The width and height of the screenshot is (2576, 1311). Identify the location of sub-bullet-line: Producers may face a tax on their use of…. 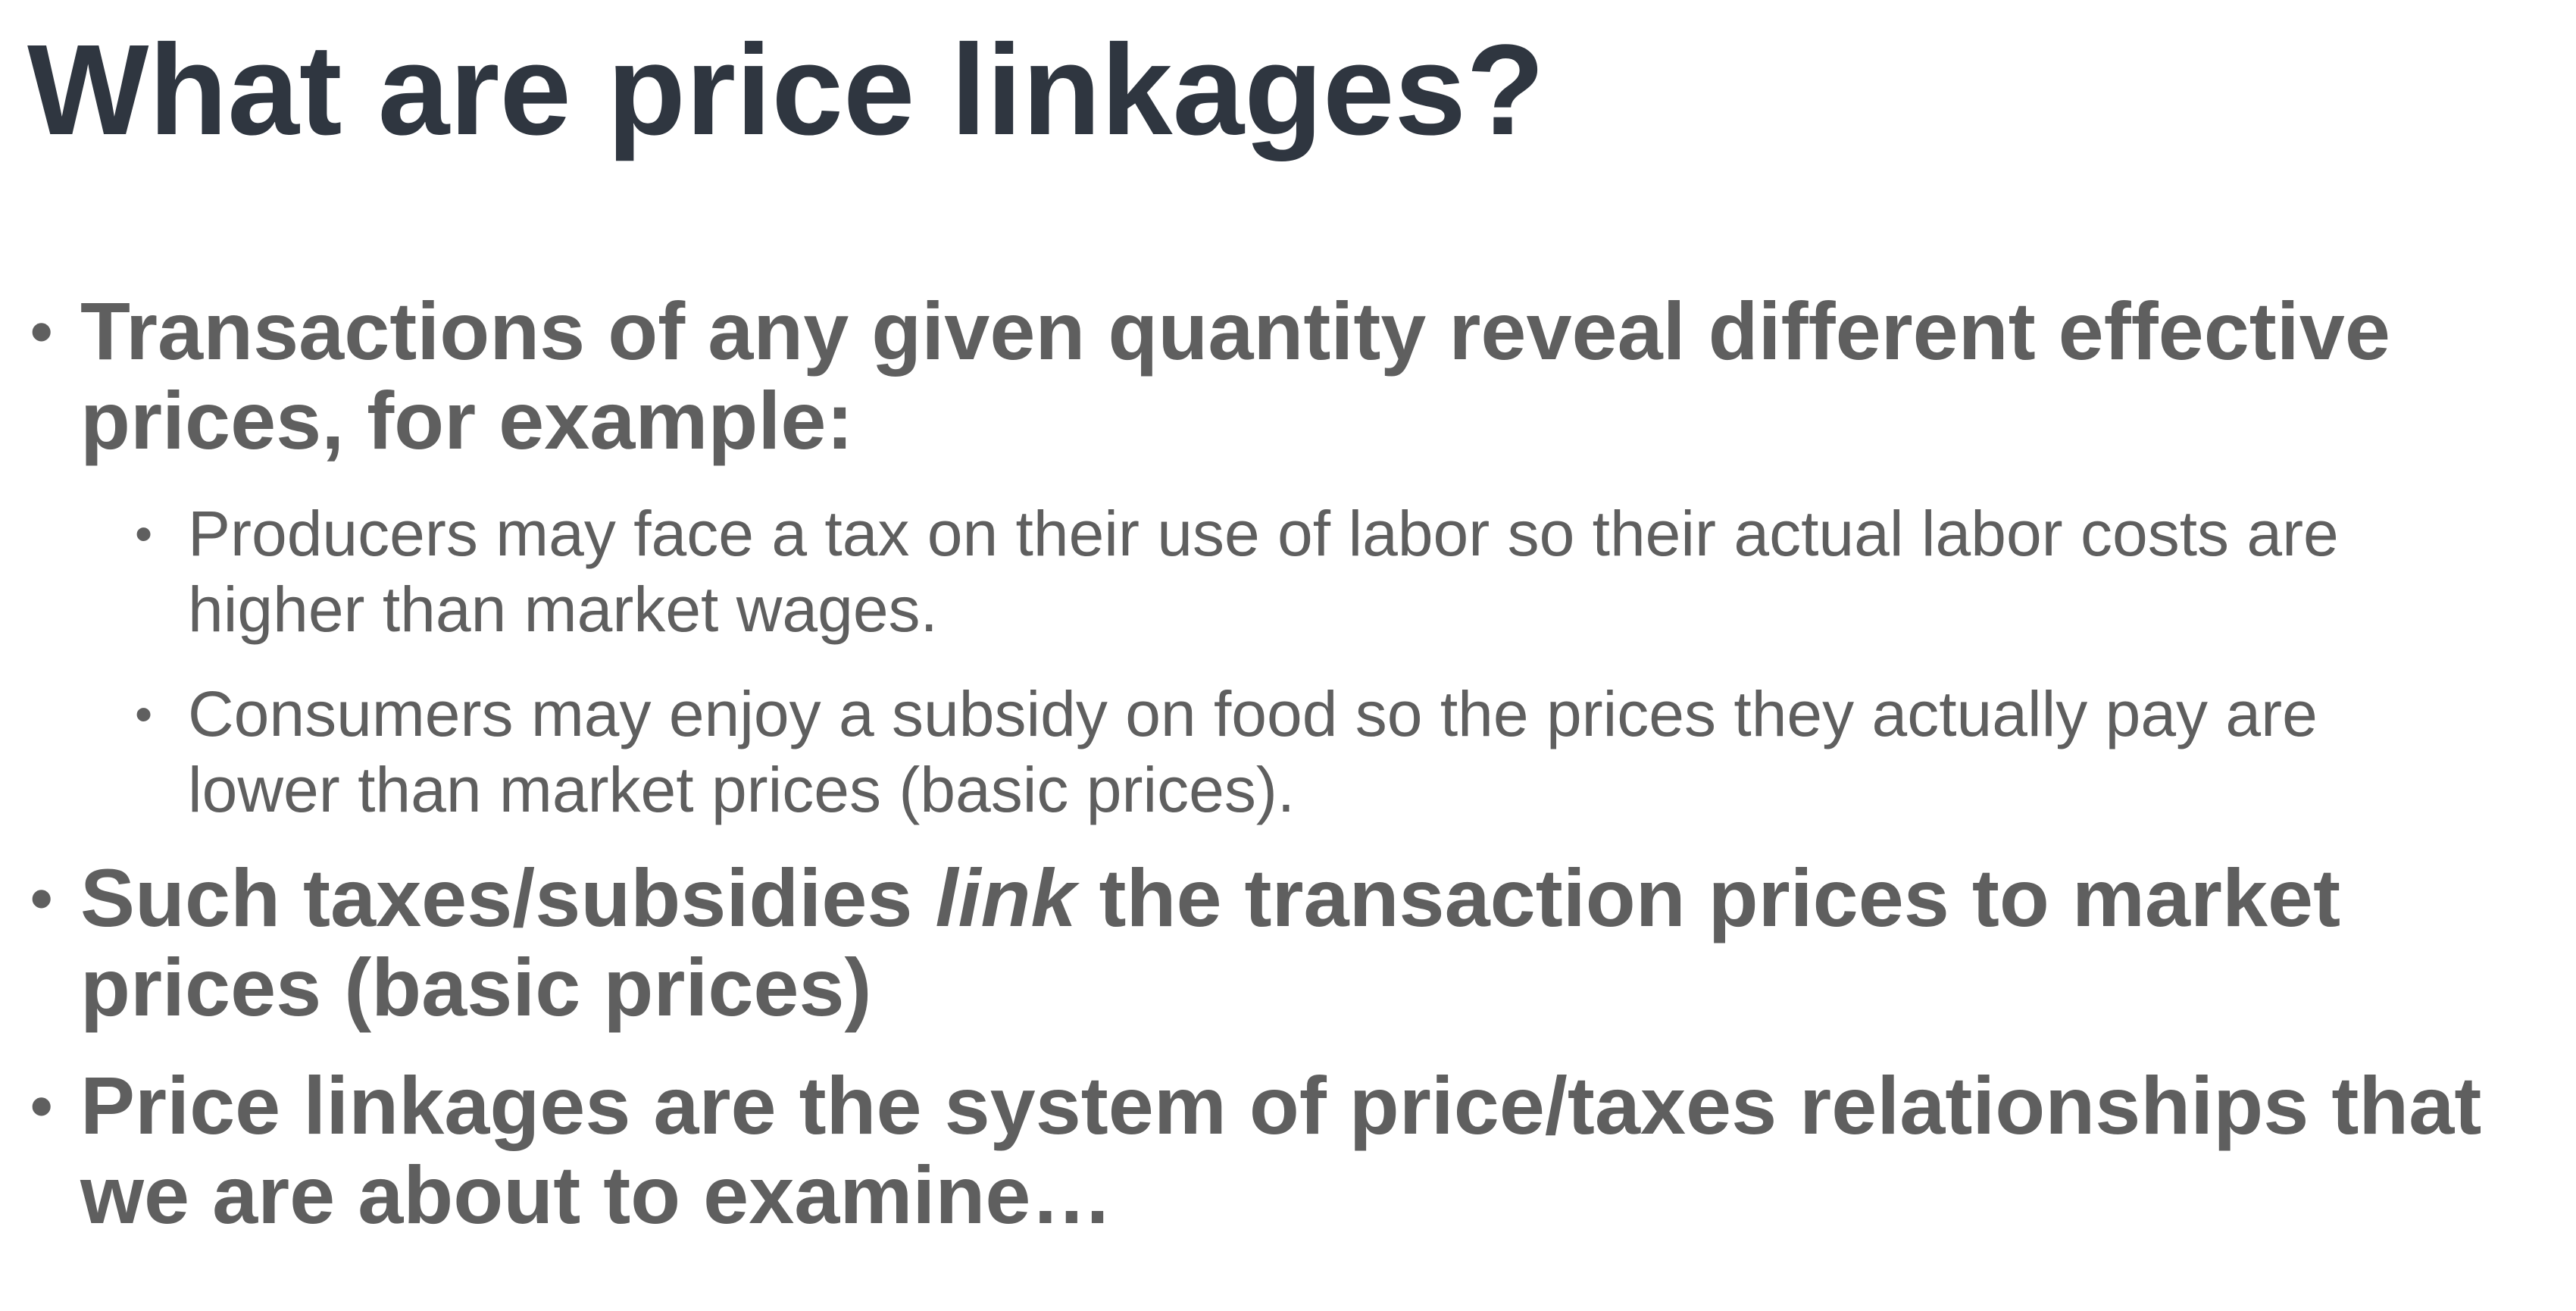
(1263, 533).